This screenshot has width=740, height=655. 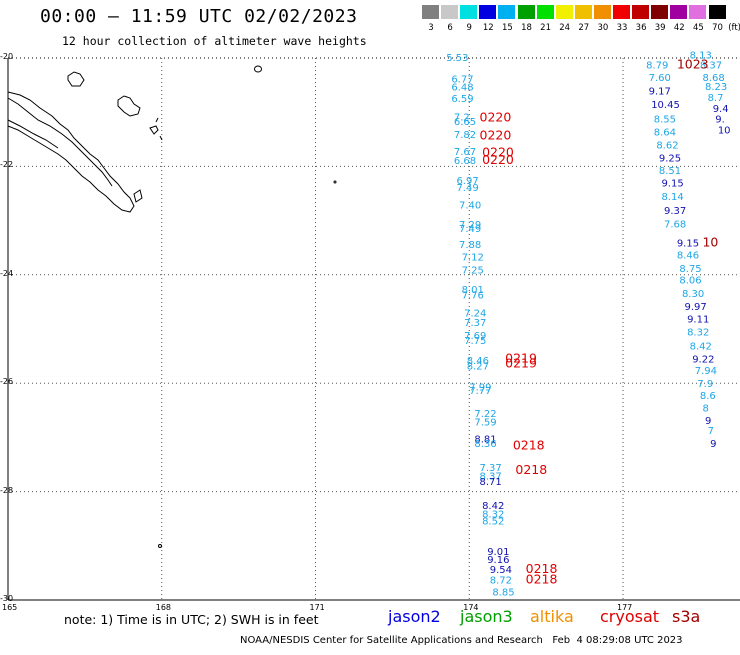 I want to click on wave-height-label: 7.29, so click(x=470, y=225).